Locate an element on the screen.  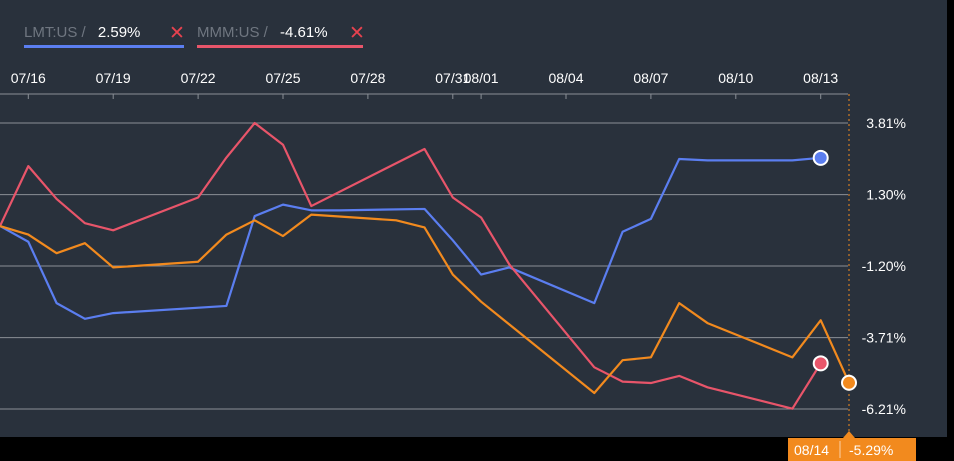
x-tick-label: 08/01 is located at coordinates (481, 78).